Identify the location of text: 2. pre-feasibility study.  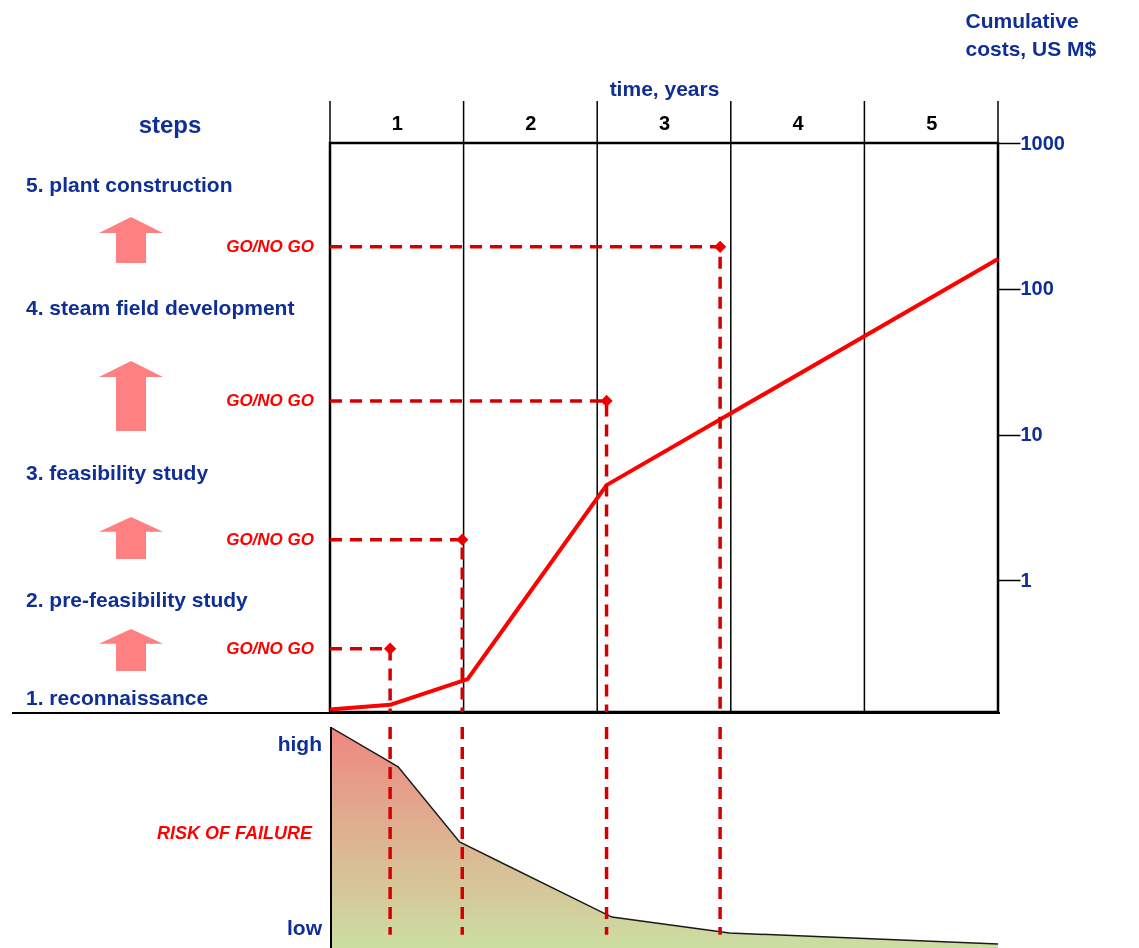
(137, 600).